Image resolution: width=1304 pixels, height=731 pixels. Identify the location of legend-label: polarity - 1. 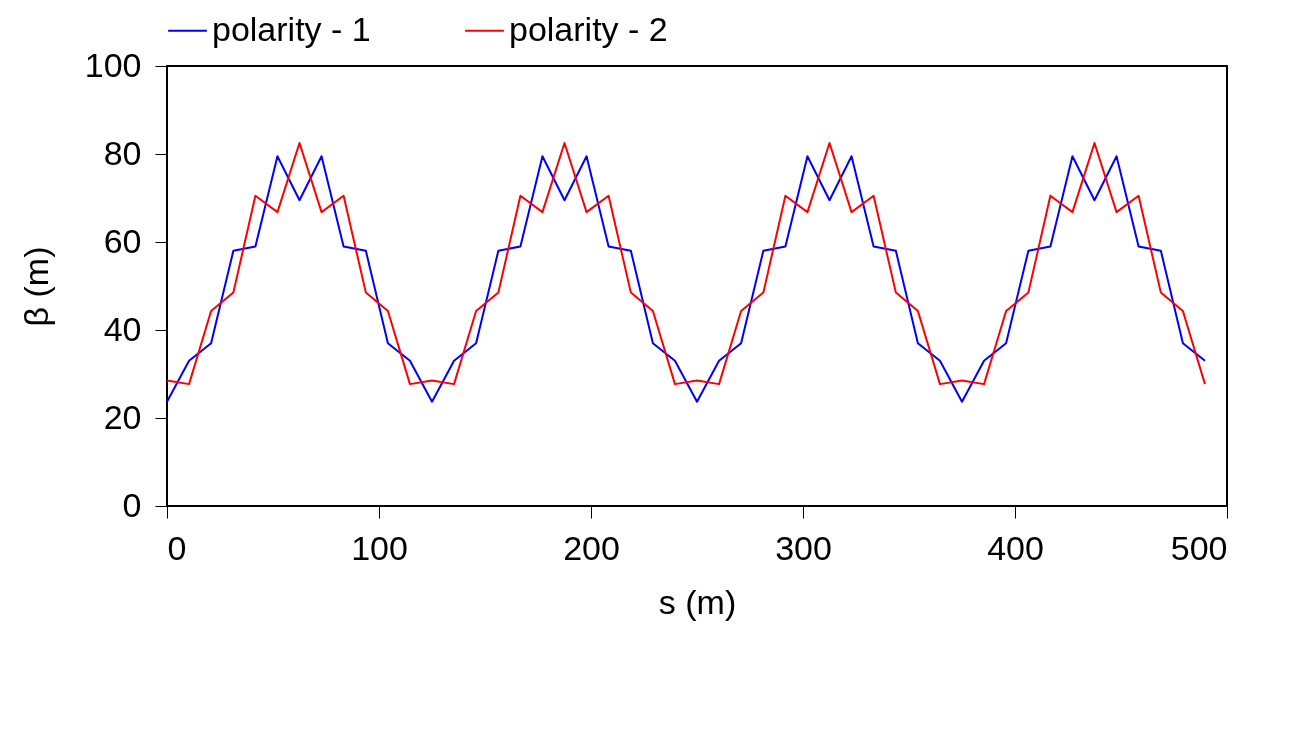
(291, 28).